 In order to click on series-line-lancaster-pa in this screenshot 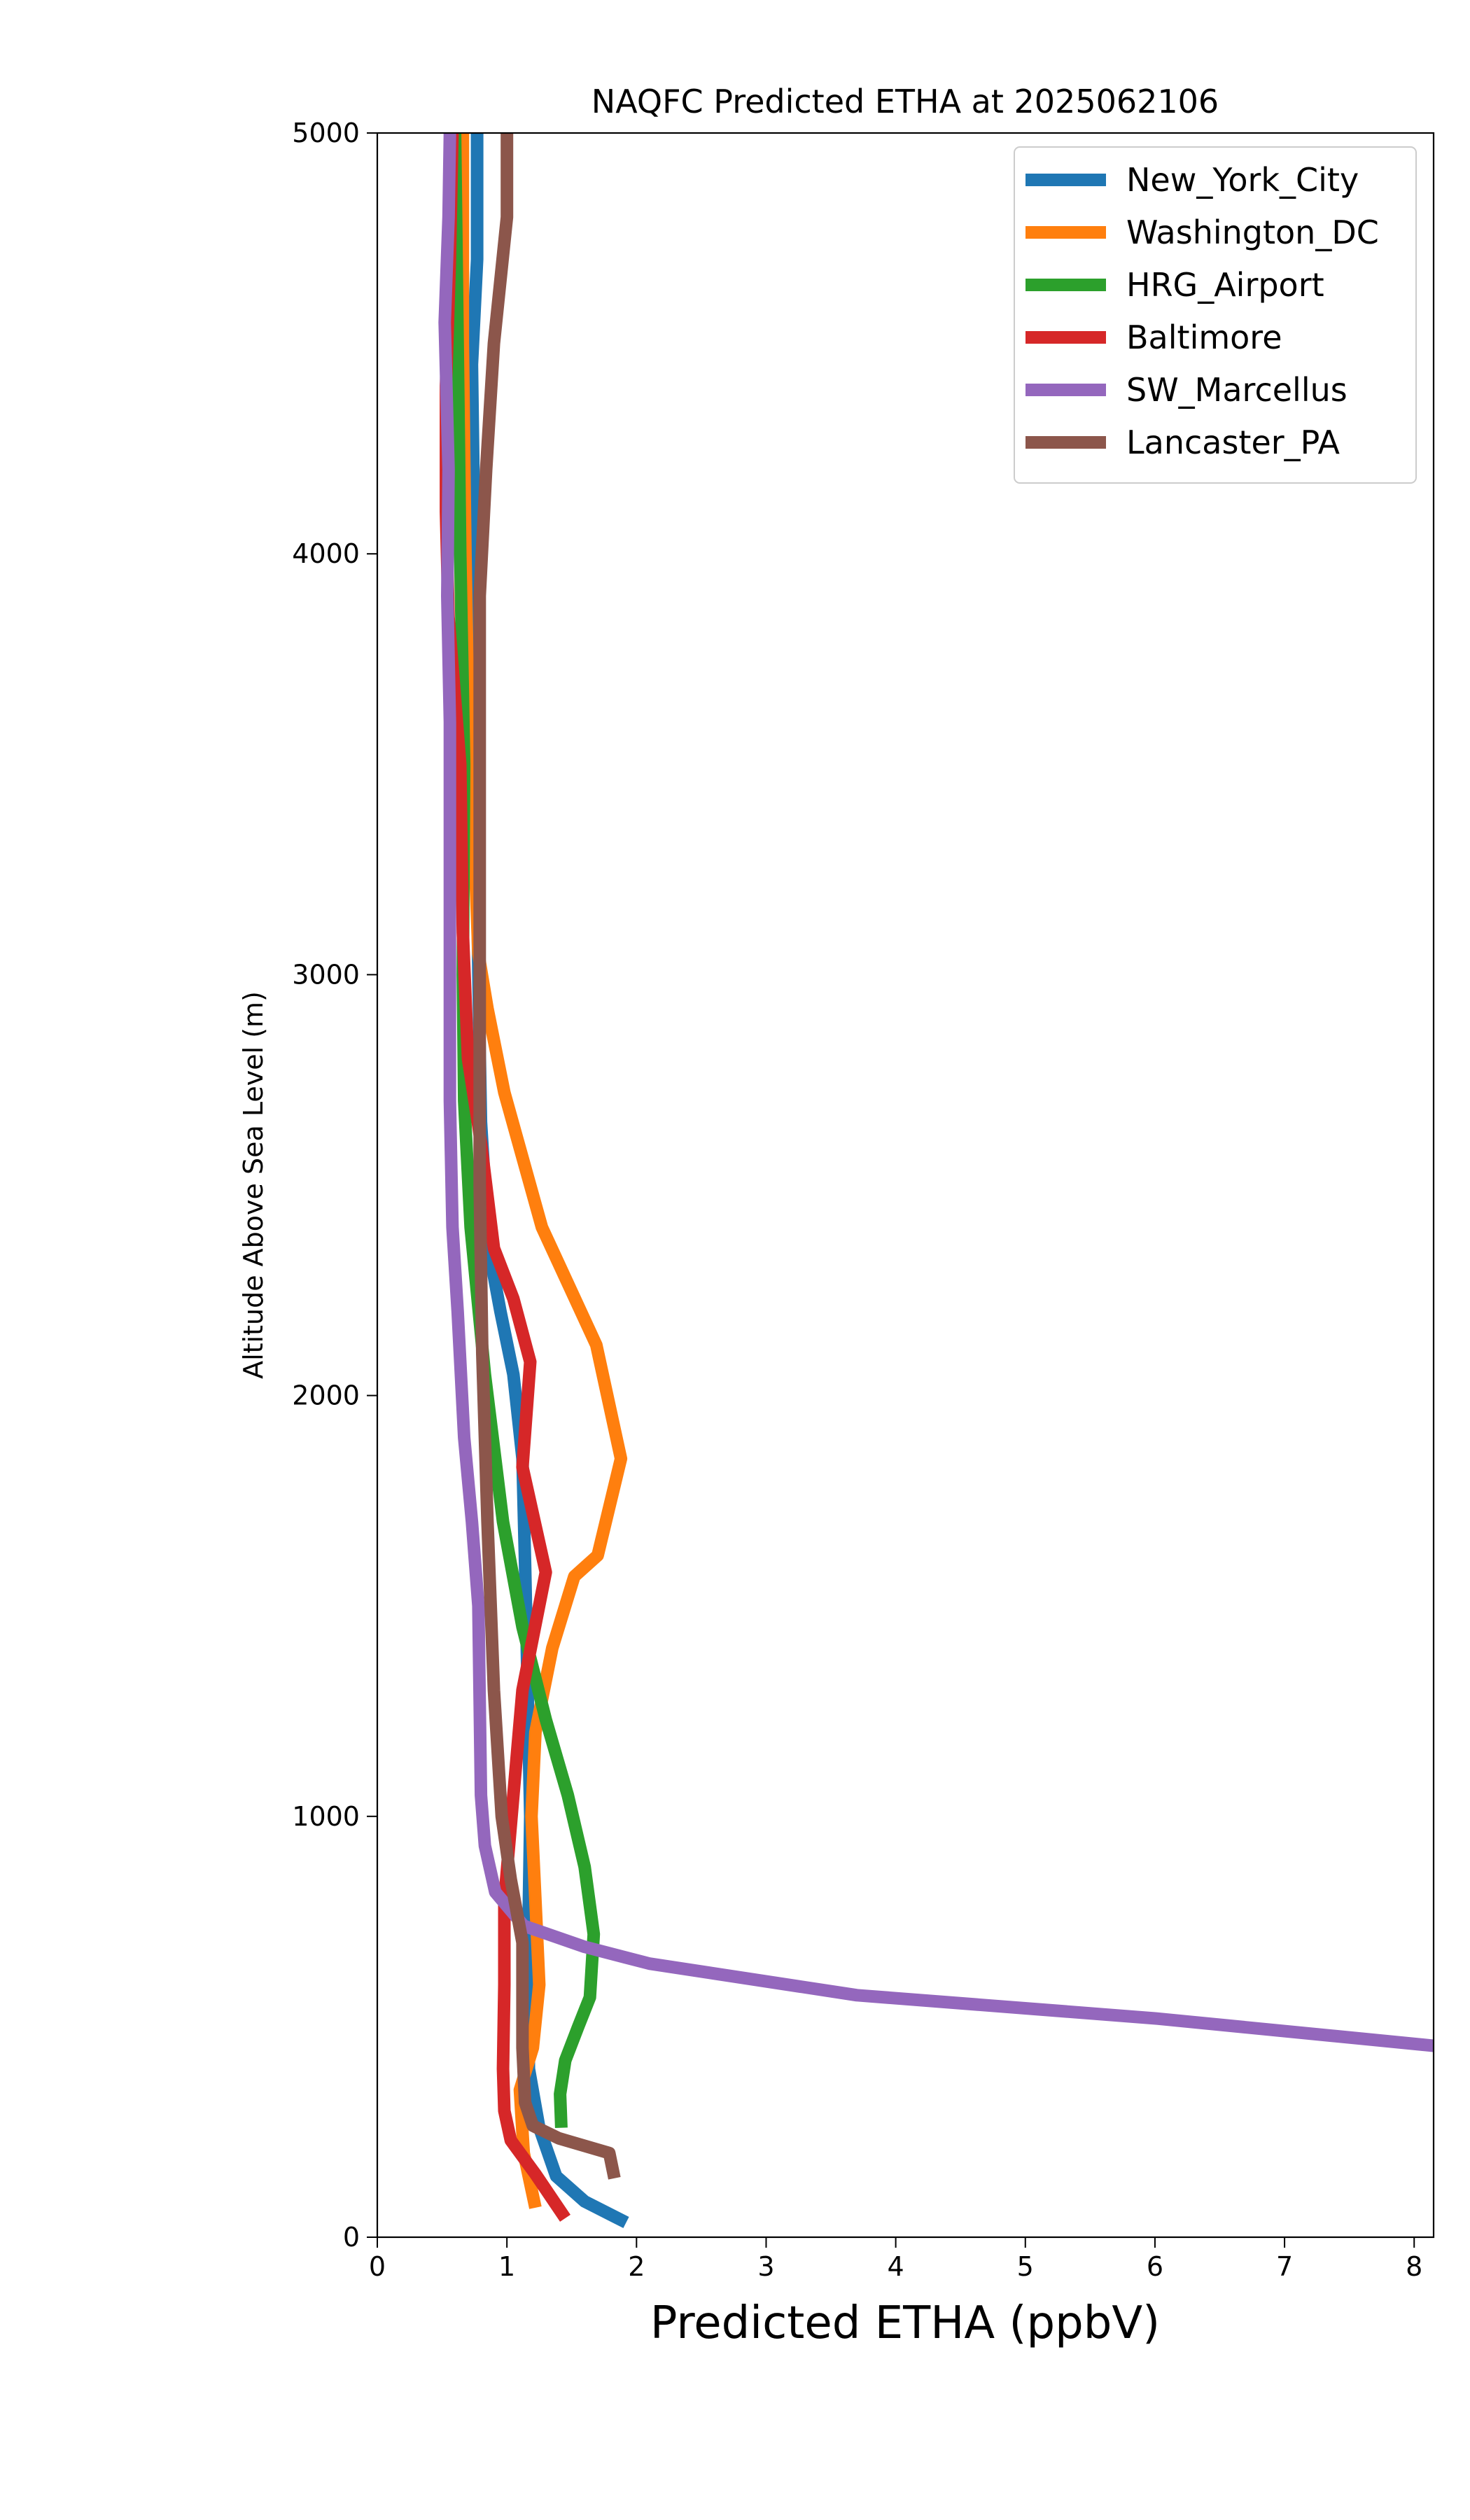, I will do `click(547, 1156)`.